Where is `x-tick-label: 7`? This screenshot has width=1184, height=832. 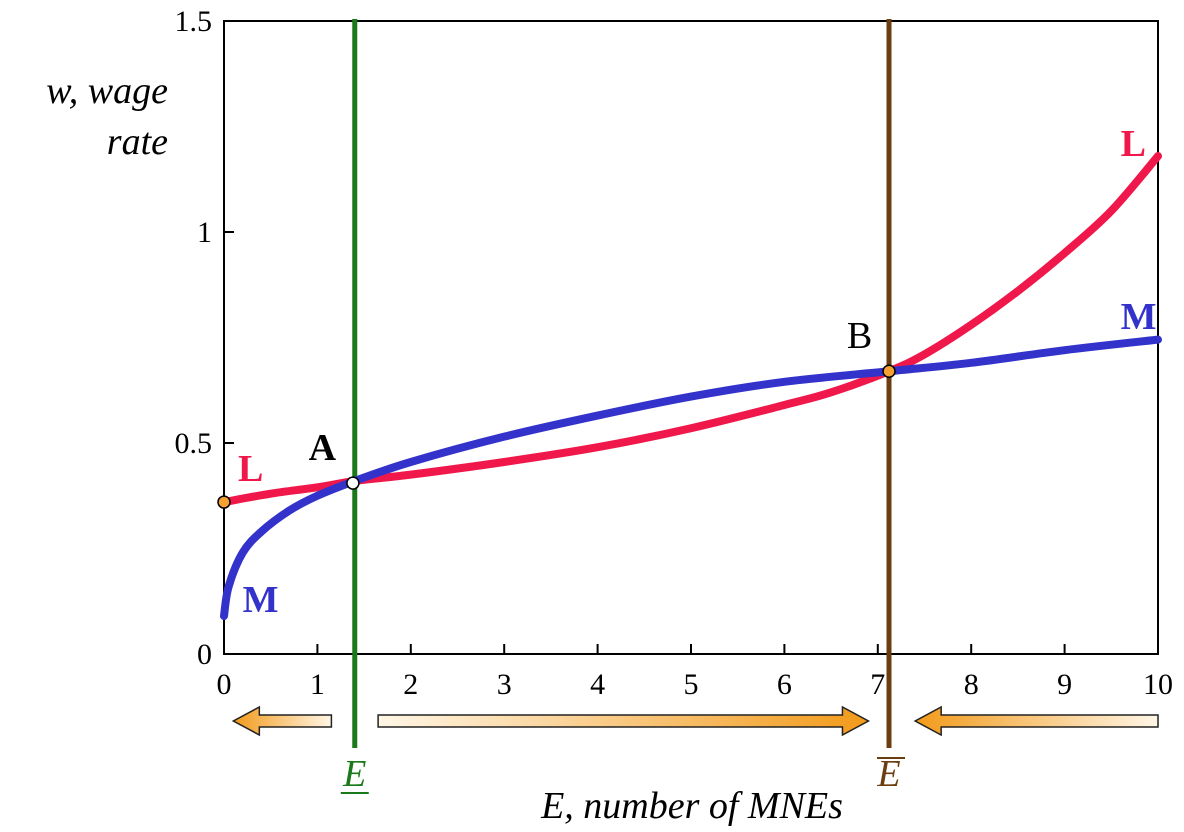
x-tick-label: 7 is located at coordinates (877, 684).